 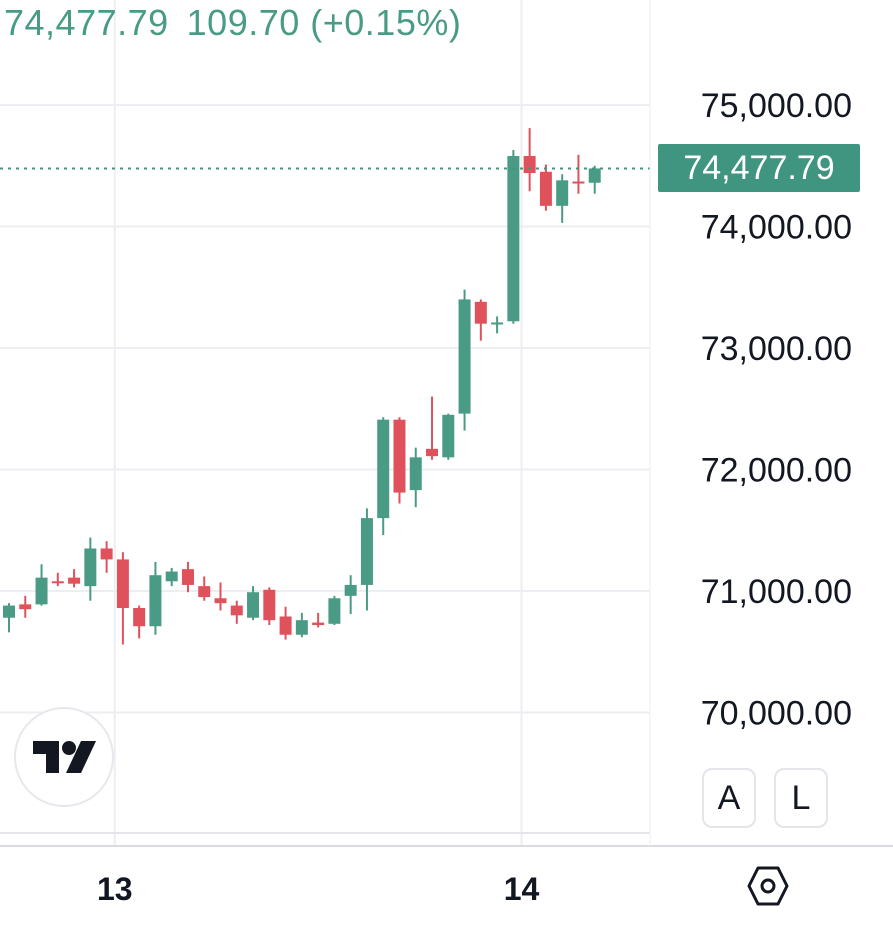 I want to click on time-tick-label: 13, so click(x=115, y=889).